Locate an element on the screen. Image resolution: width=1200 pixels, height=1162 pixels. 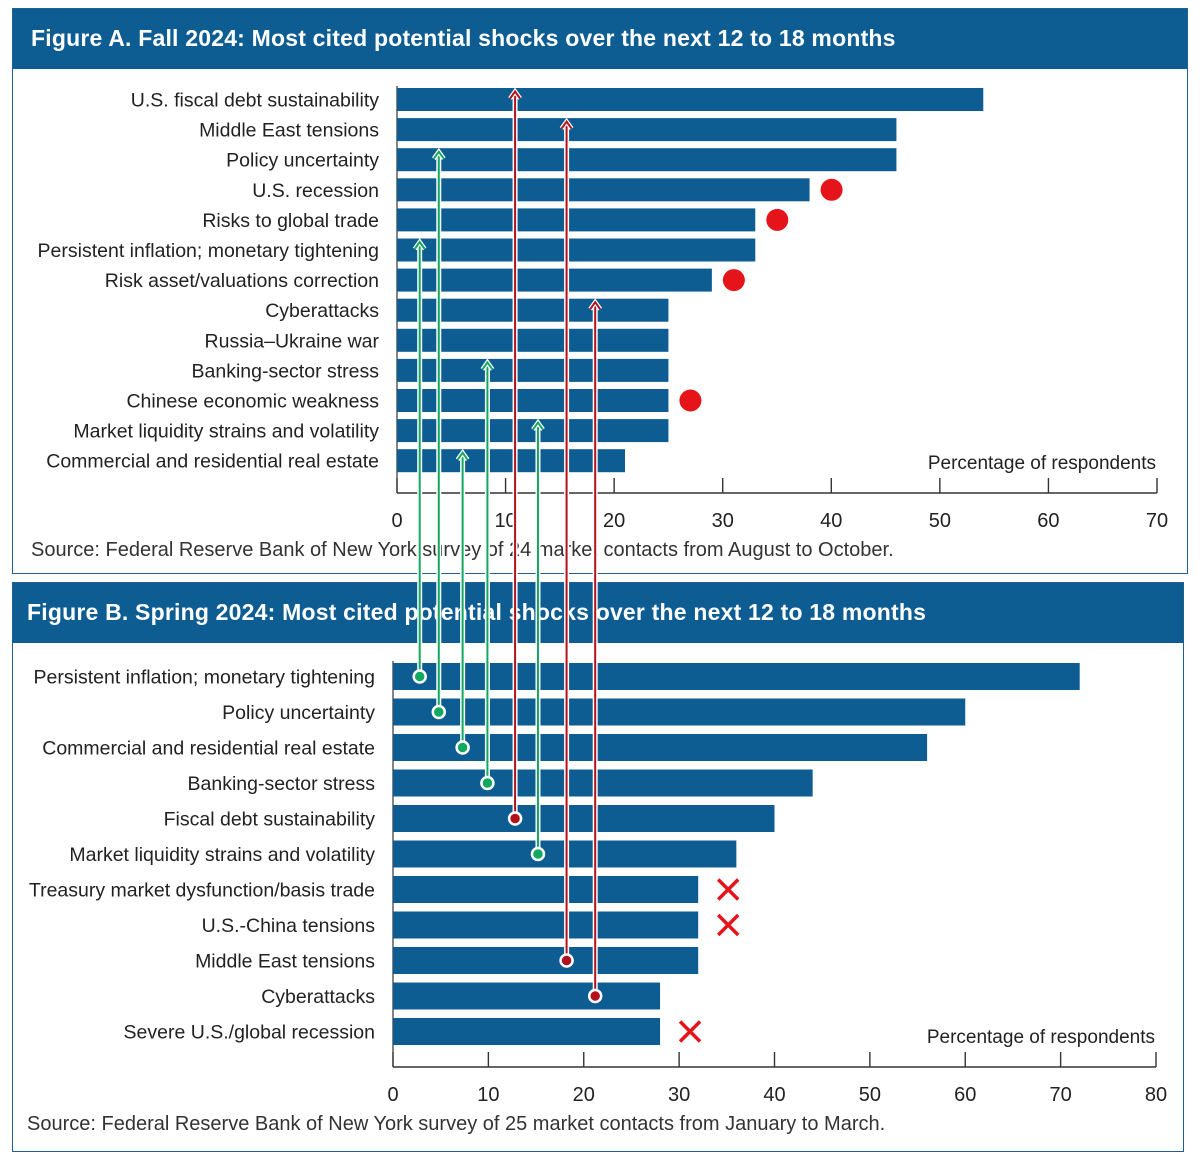
a-bar-policy-uncertainty is located at coordinates (647, 160).